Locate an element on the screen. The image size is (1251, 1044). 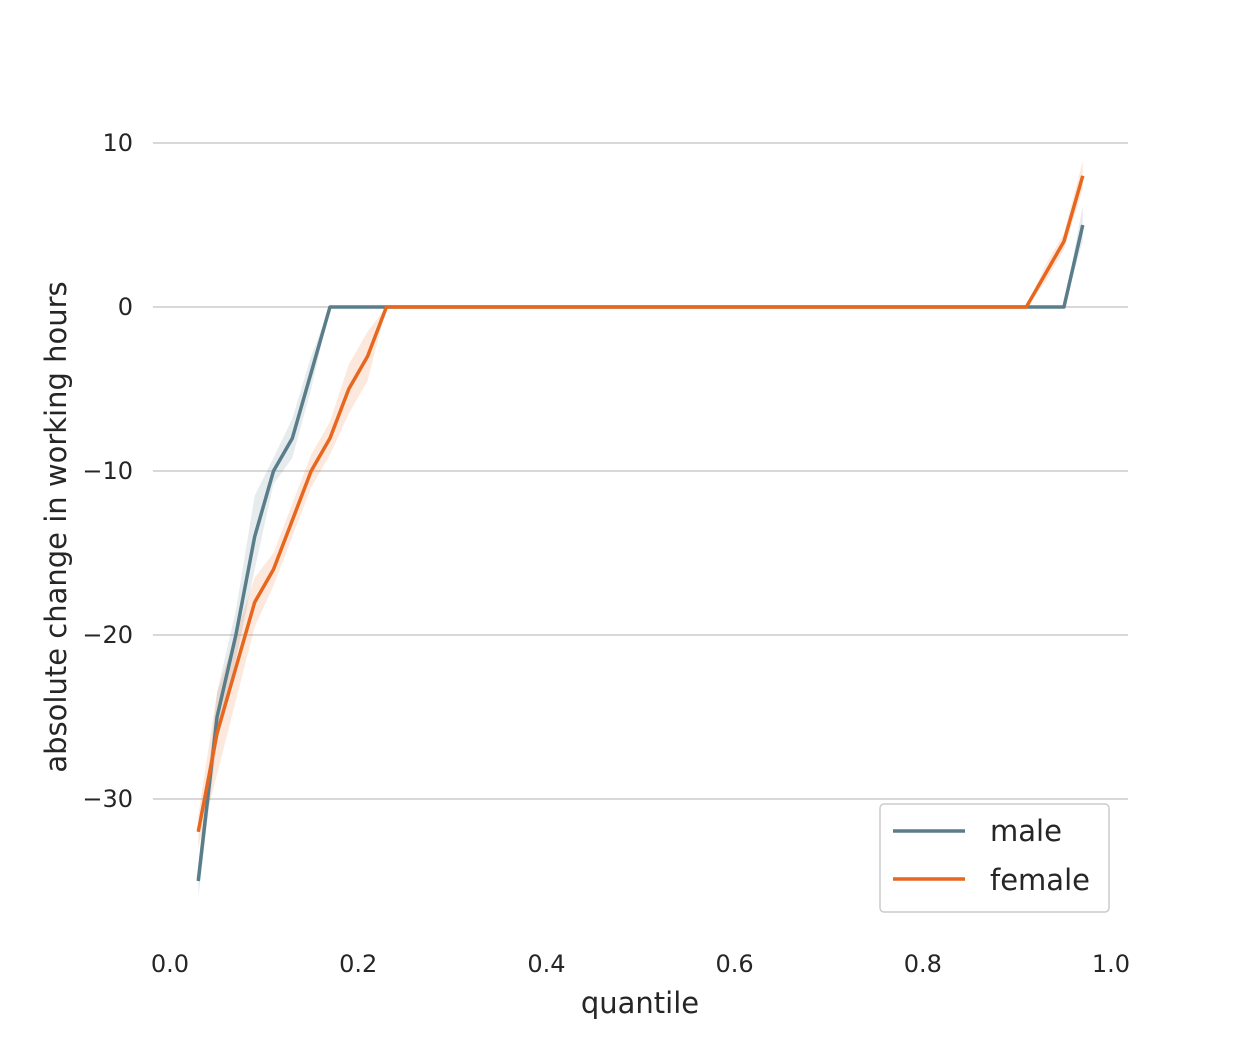
x-tick-label: 0.6 is located at coordinates (735, 964).